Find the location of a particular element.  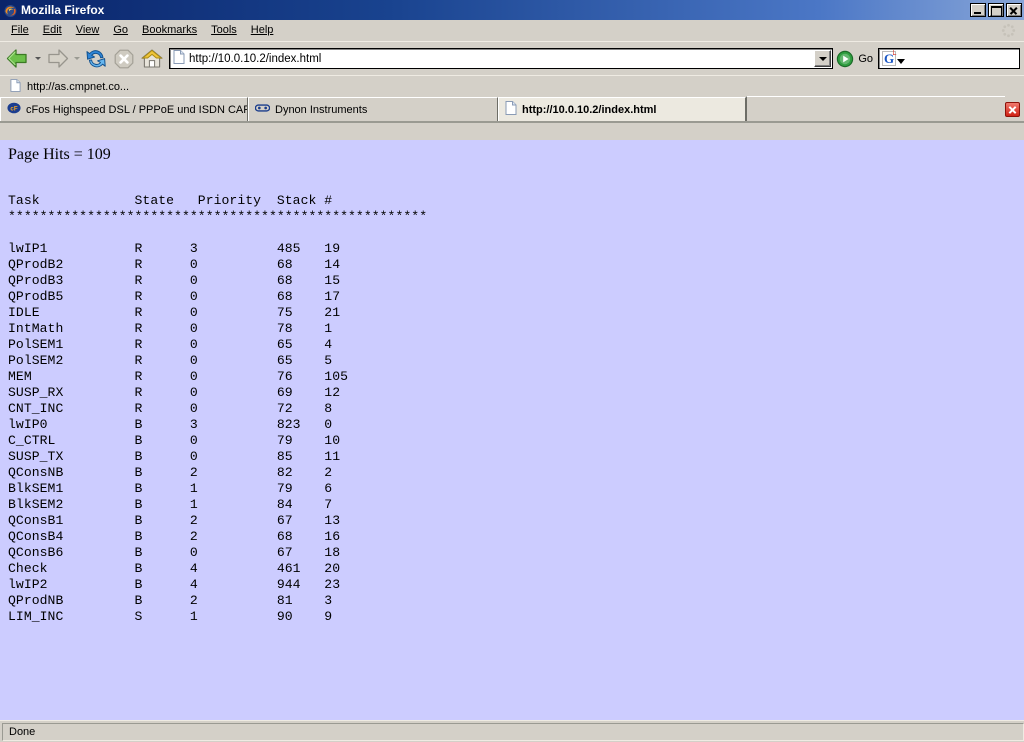

url-text: http://10.0.10.2/index.html is located at coordinates (255, 58).